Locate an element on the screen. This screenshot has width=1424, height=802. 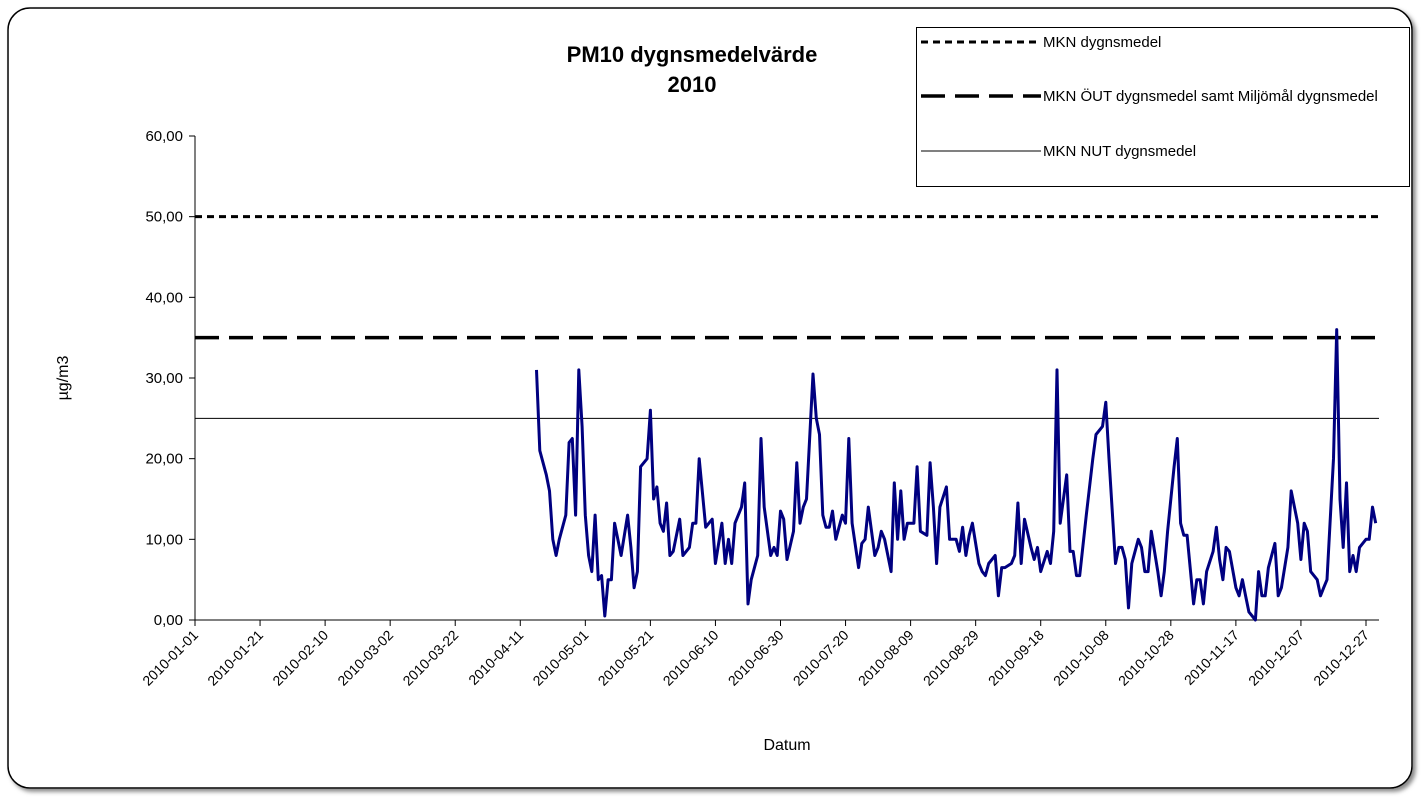
y-tick-label: 10,00 is located at coordinates (164, 539).